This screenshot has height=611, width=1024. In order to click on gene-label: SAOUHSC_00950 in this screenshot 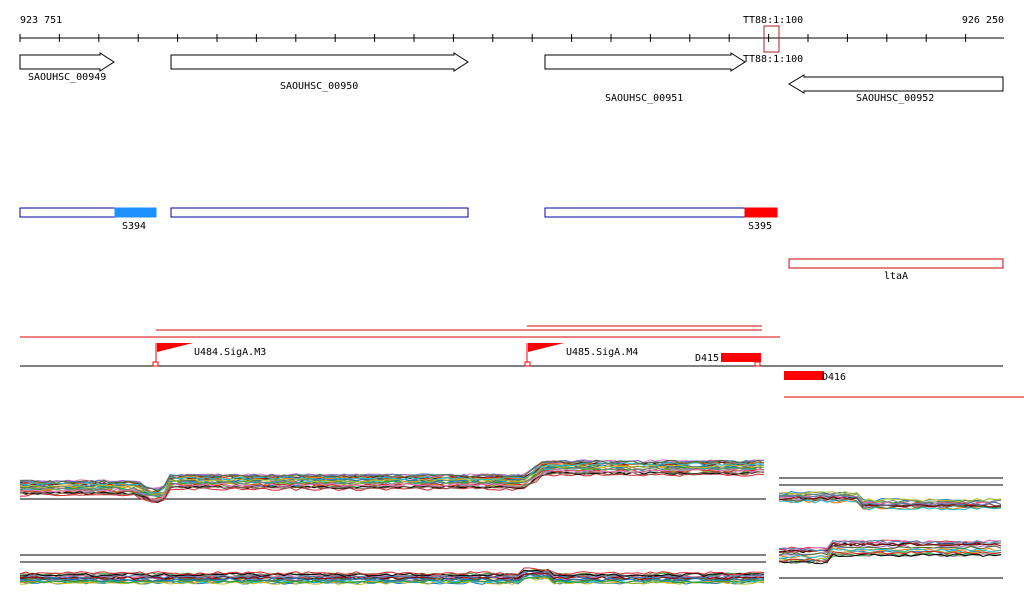, I will do `click(319, 86)`.